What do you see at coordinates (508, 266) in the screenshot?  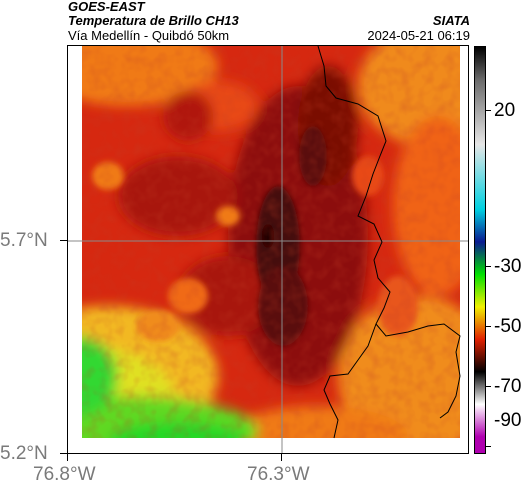 I see `colorbar-label-minus30: -30` at bounding box center [508, 266].